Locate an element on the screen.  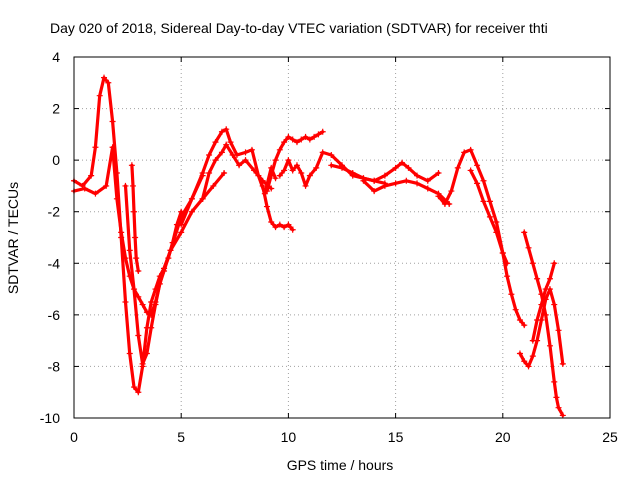
x-axis-label: GPS time / hours is located at coordinates (340, 465).